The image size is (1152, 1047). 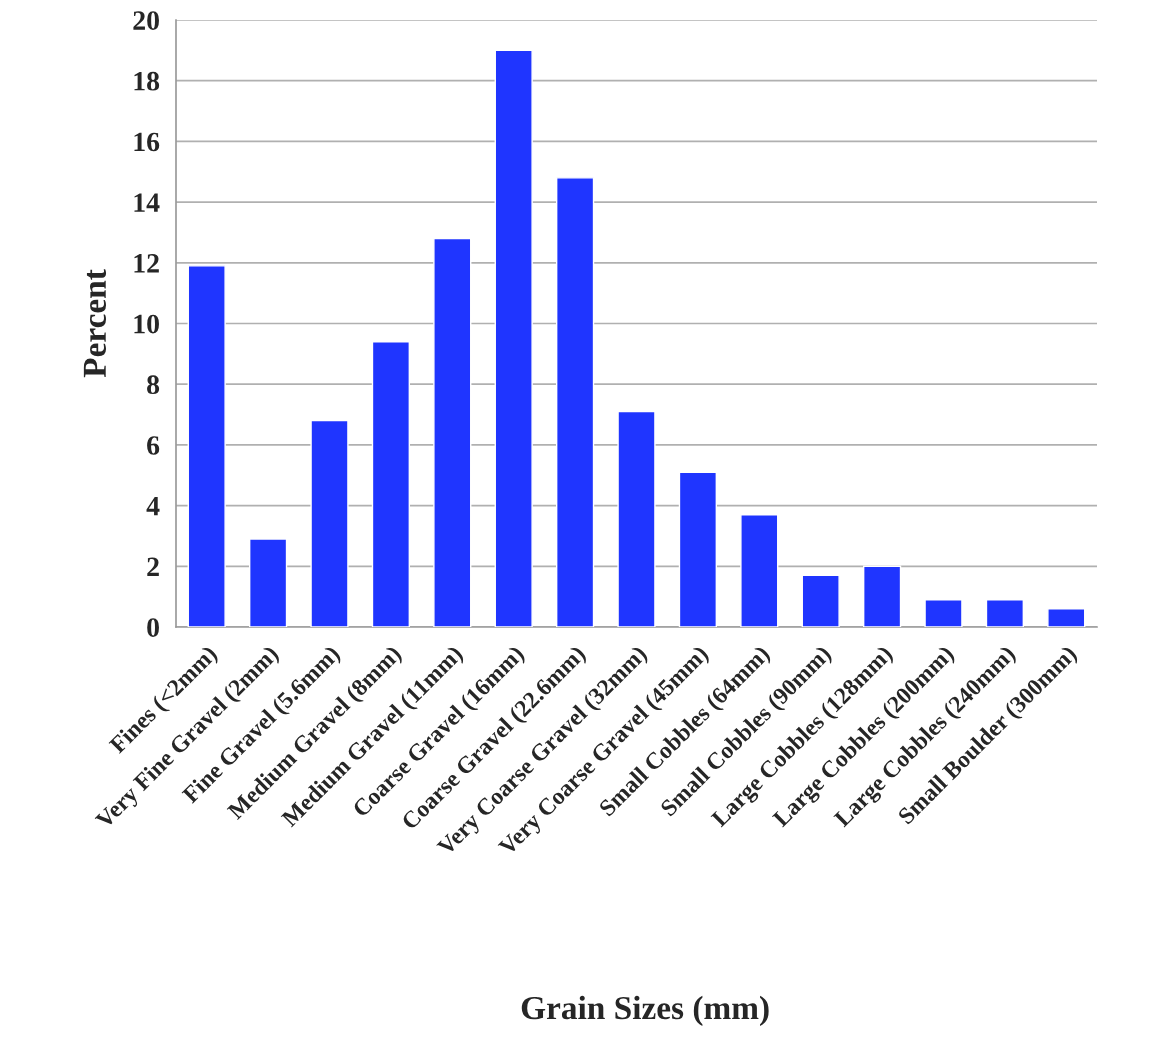 What do you see at coordinates (153, 506) in the screenshot?
I see `y-tick-label: 4` at bounding box center [153, 506].